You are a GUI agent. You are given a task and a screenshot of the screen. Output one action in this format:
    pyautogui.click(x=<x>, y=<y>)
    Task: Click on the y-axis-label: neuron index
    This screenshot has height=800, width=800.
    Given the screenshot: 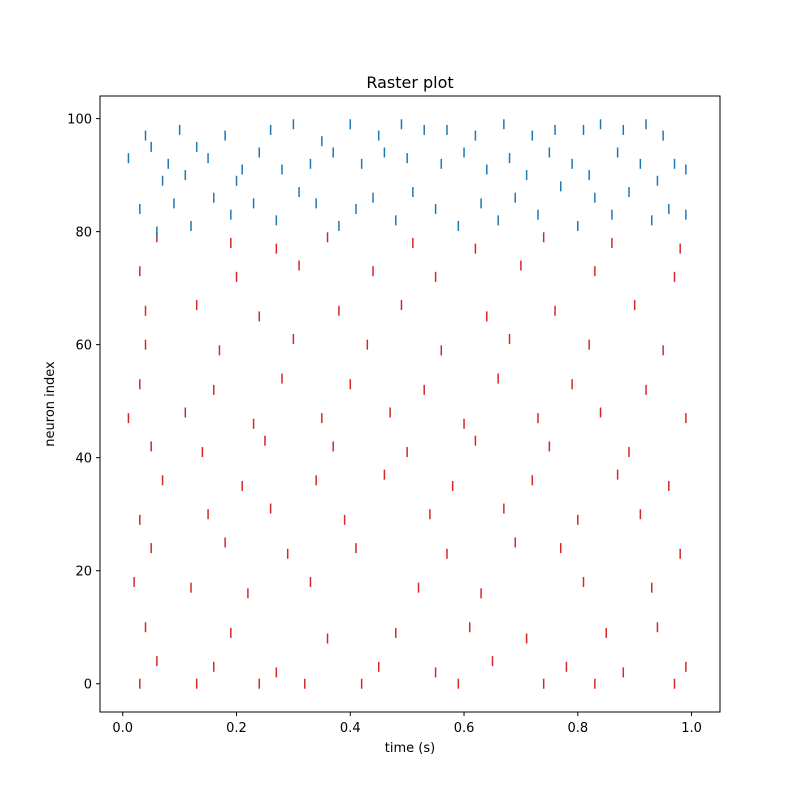 What is the action you would take?
    pyautogui.click(x=50, y=404)
    